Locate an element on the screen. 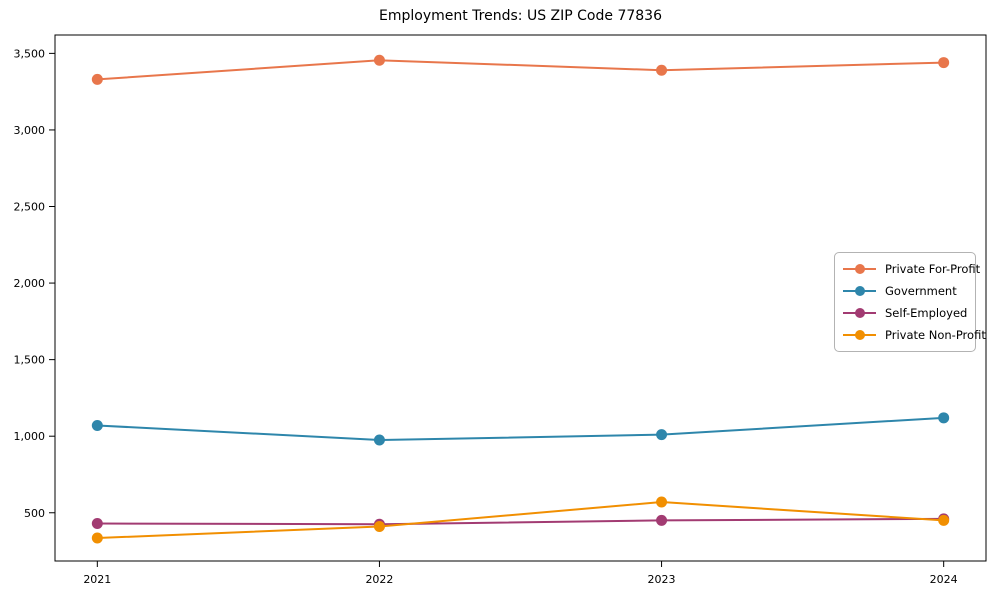 This screenshot has width=1000, height=600. chart-title: Employment Trends: US ZIP Code 77836 is located at coordinates (520, 16).